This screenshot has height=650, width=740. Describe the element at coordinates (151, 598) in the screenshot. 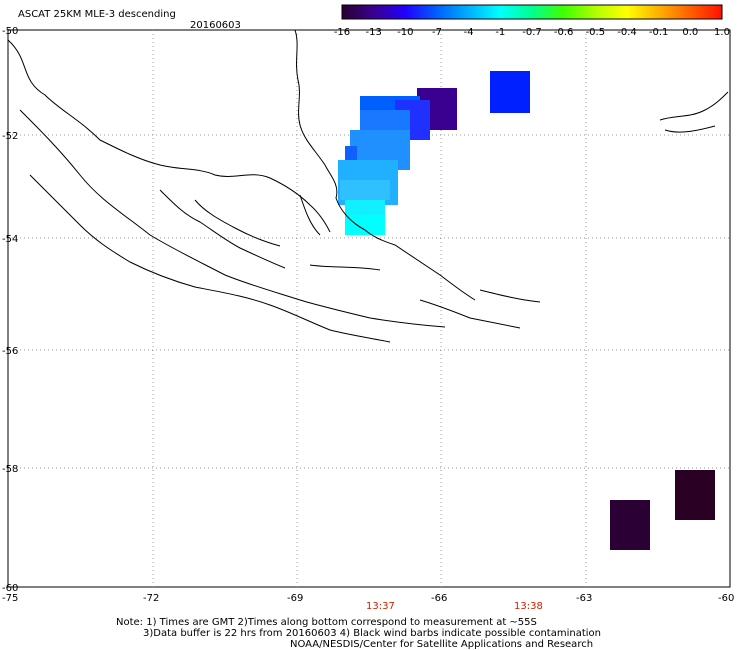

I see `lon-tick-label: -72` at that location.